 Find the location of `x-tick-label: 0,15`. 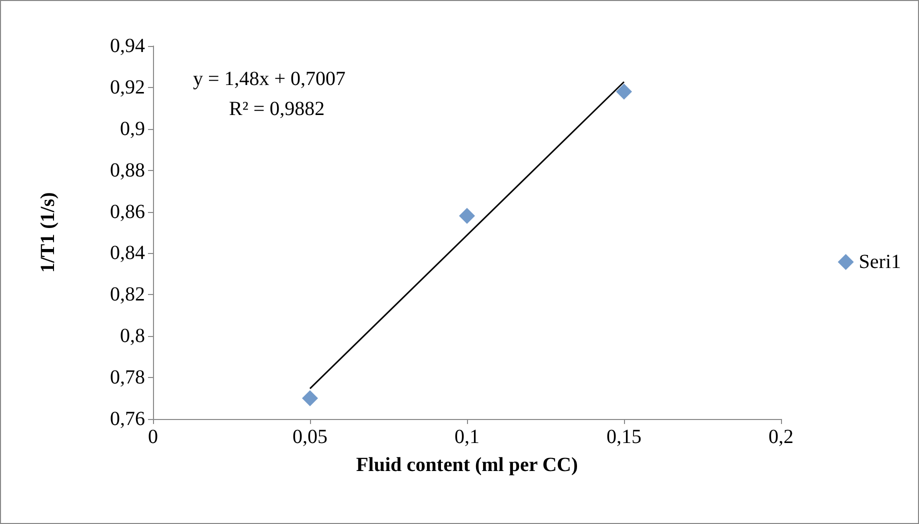

x-tick-label: 0,15 is located at coordinates (624, 437).